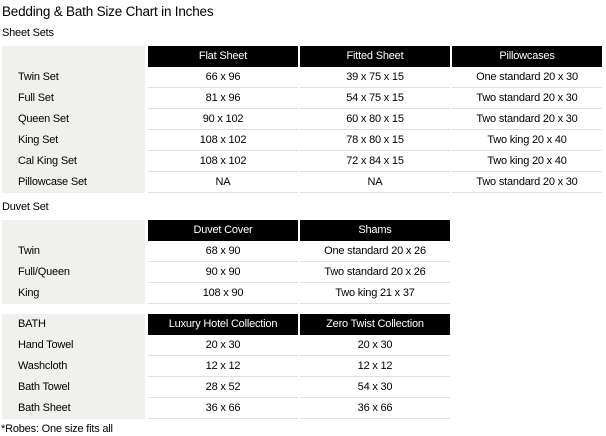 Image resolution: width=606 pixels, height=436 pixels. I want to click on row-label: Hand Towel, so click(73, 345).